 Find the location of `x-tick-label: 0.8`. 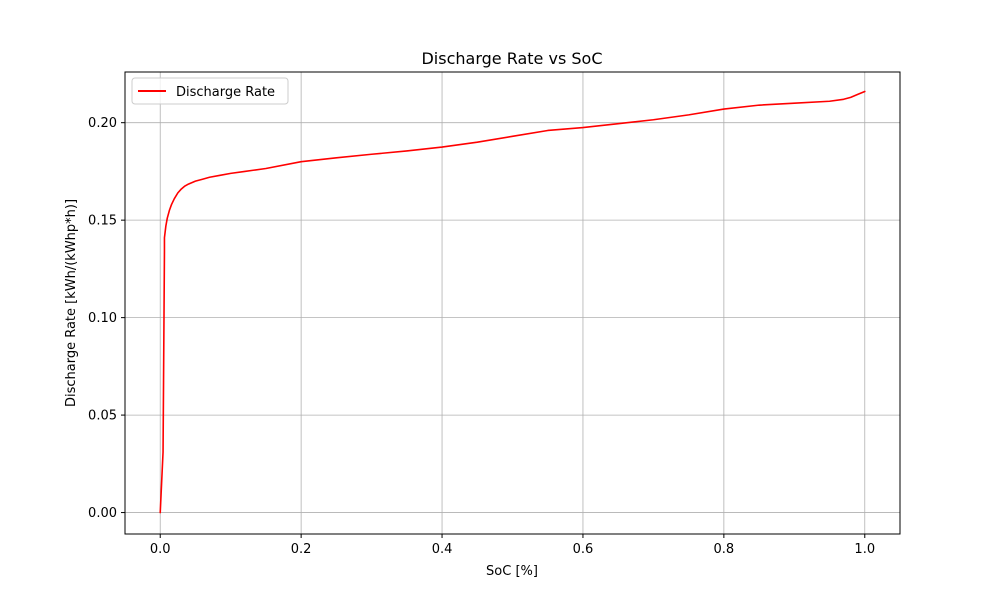

x-tick-label: 0.8 is located at coordinates (724, 549).